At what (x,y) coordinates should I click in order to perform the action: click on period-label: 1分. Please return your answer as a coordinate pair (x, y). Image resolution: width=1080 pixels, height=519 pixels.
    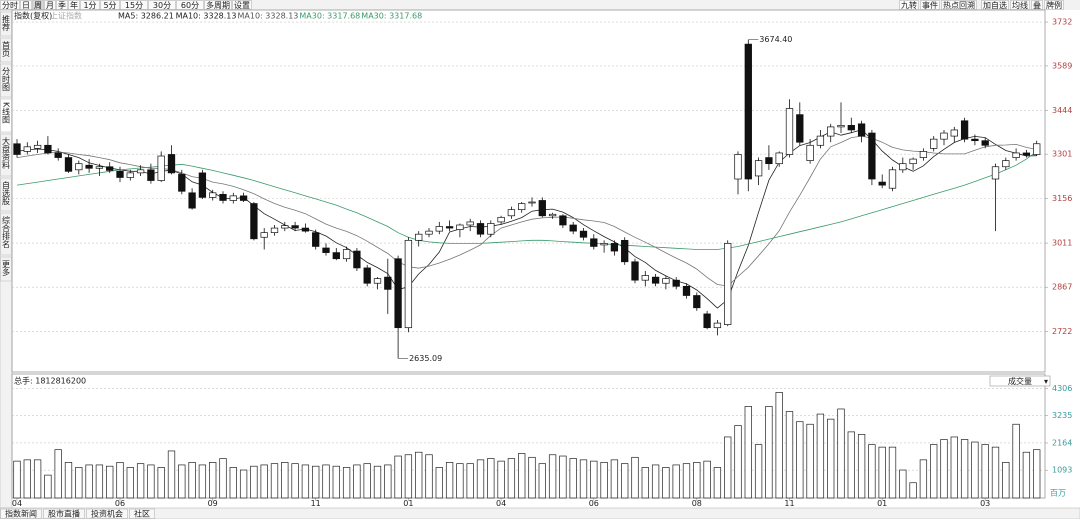
    Looking at the image, I should click on (89, 5).